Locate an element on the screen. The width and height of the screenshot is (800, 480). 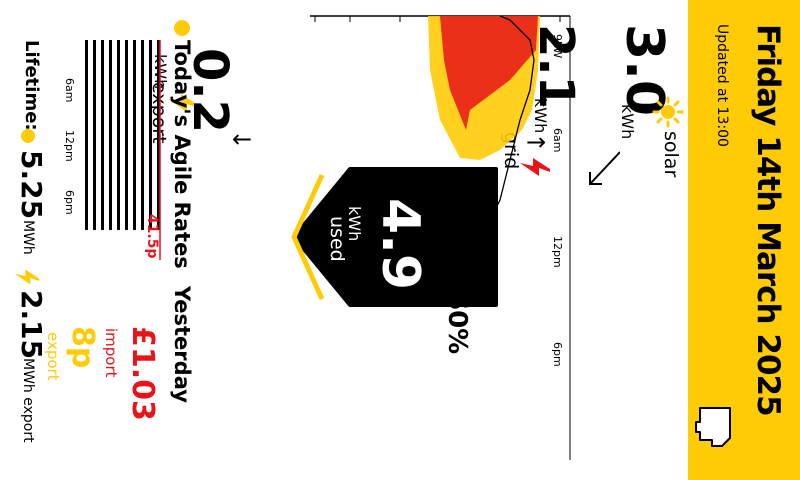
battery-icon is located at coordinates (443, 284).